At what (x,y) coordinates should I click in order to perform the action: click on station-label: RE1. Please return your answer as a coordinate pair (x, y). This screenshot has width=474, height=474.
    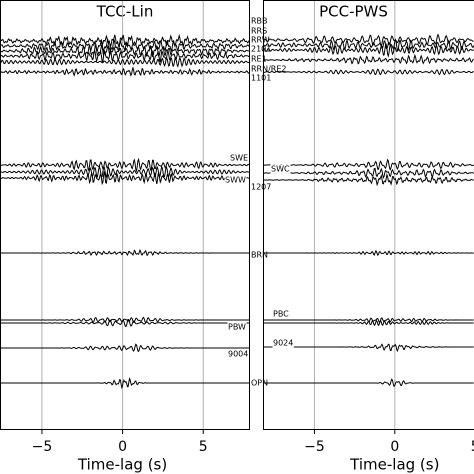
    Looking at the image, I should click on (259, 59).